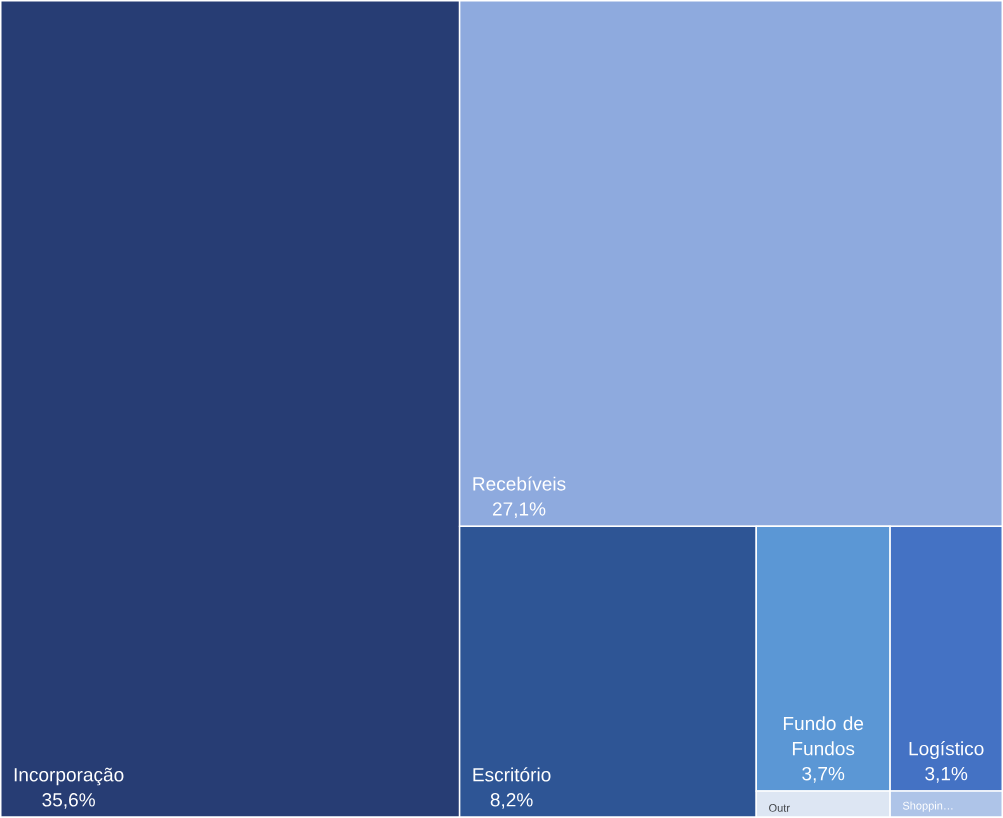 The width and height of the screenshot is (1003, 818). I want to click on data-label: 3,1%, so click(946, 774).